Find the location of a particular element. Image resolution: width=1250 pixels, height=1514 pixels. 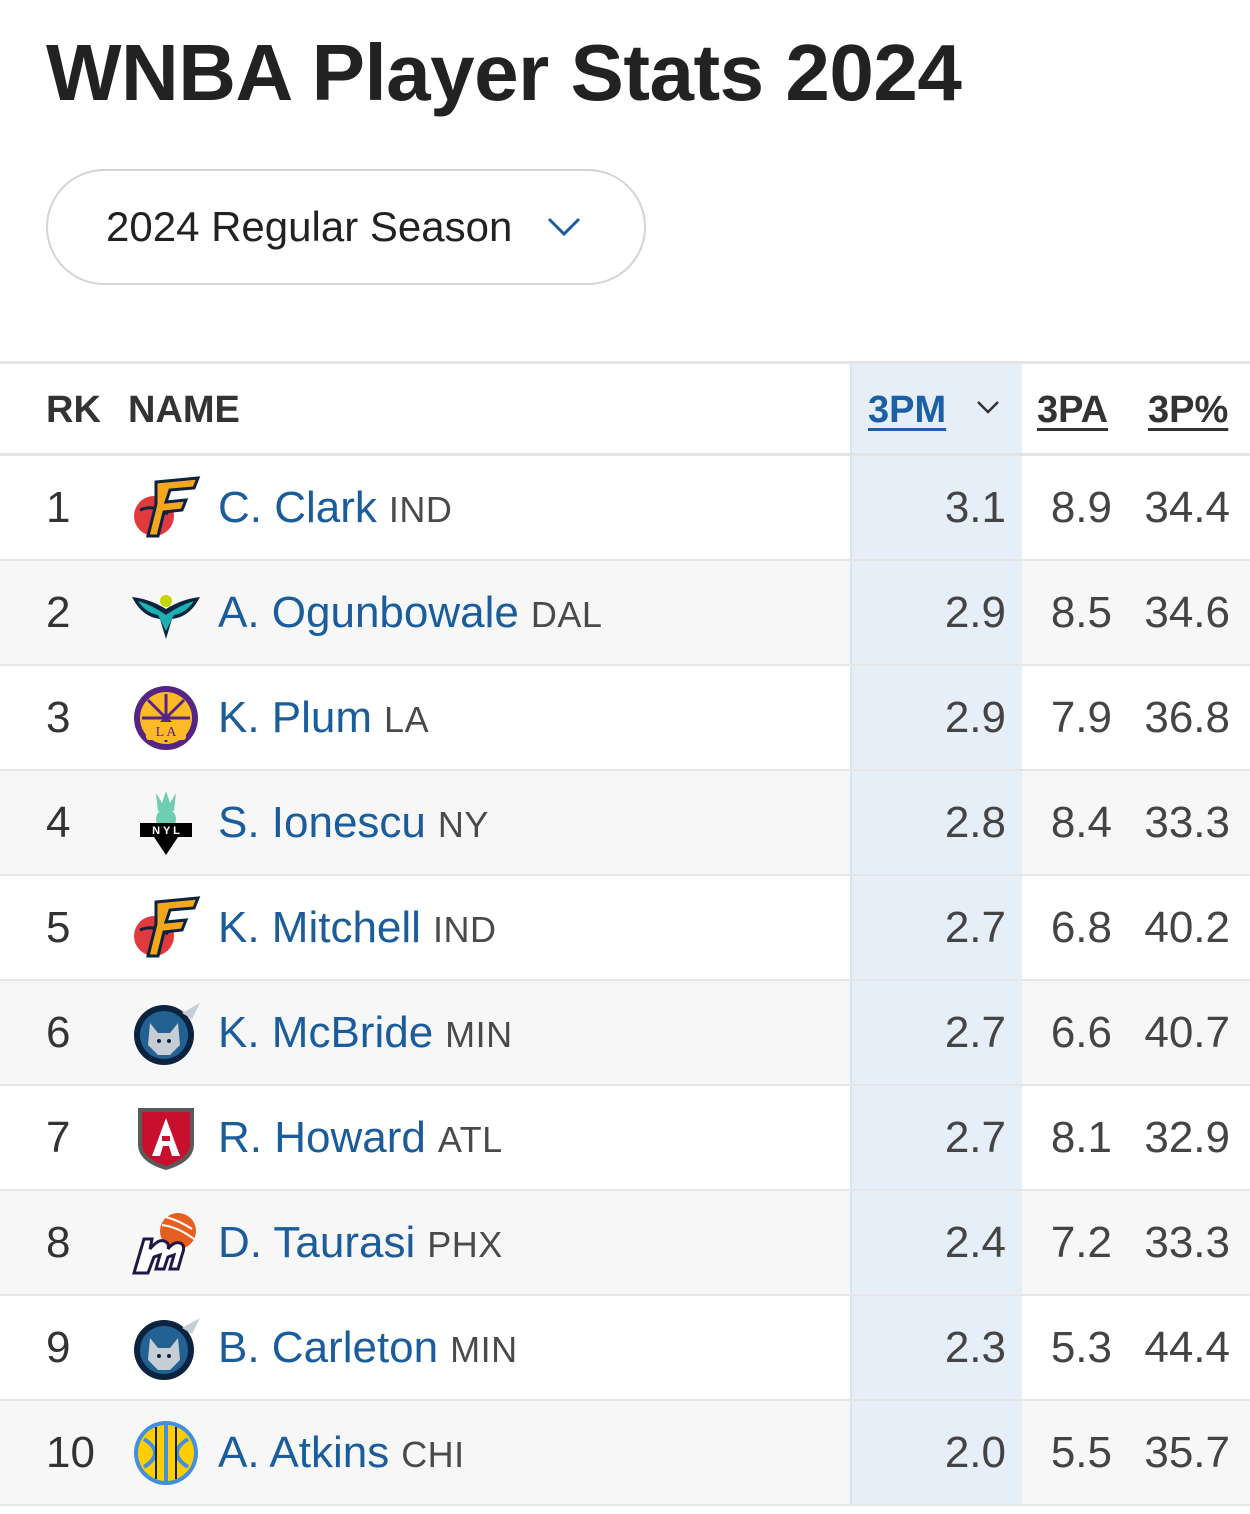

3p-pct-cell: 35.7 is located at coordinates (1187, 1452).